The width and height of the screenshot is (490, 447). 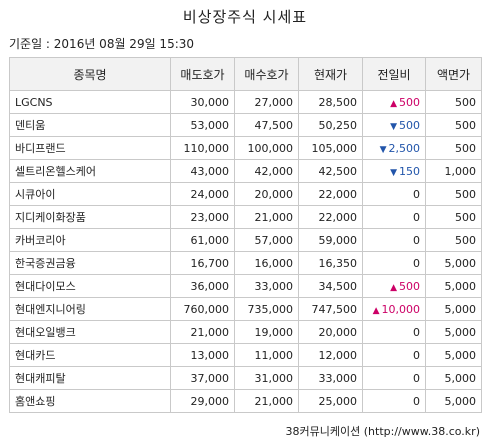 I want to click on table-row: 바디프랜드 110,000 100,000 105,000 ▼ 2,500 500, so click(x=245, y=148).